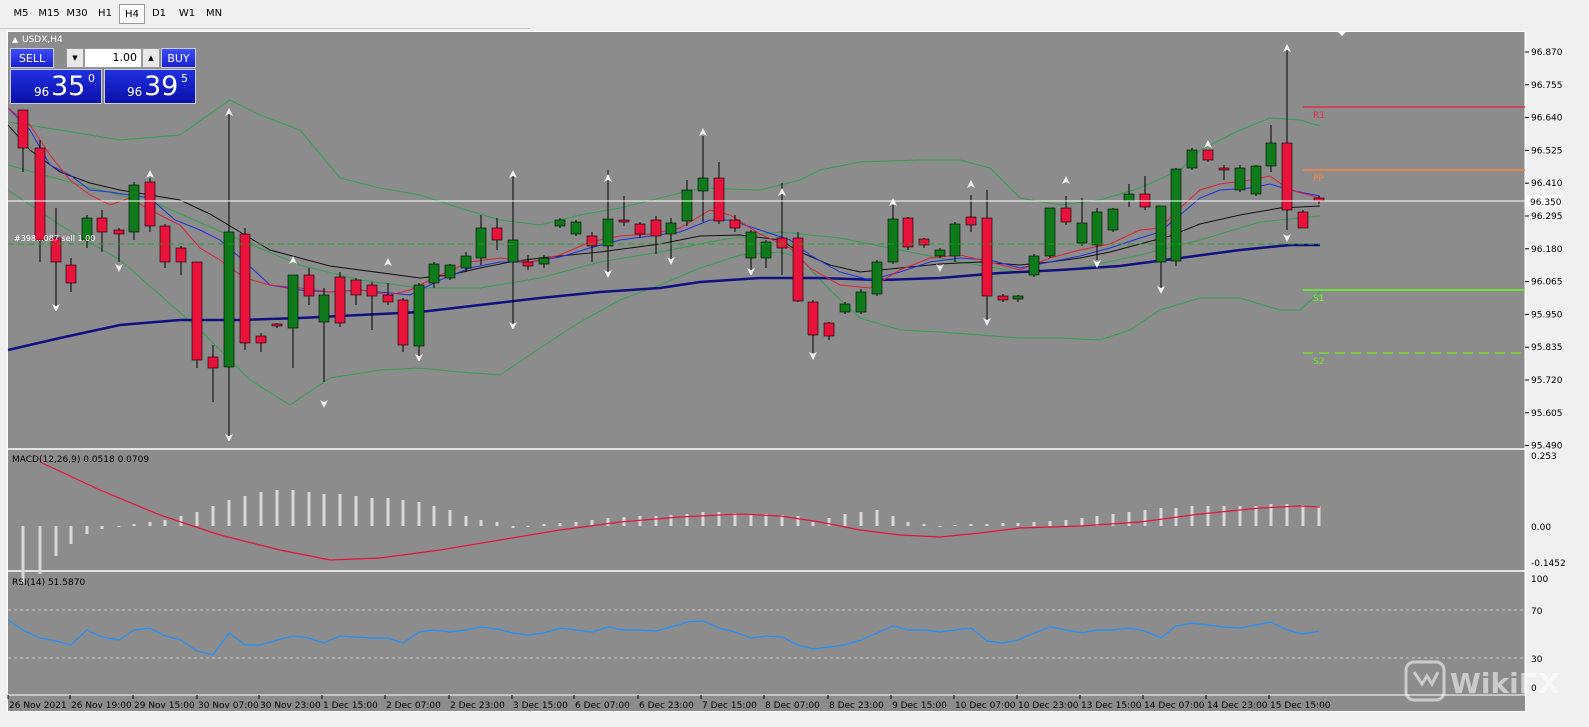 This screenshot has height=727, width=1589. Describe the element at coordinates (1414, 236) in the screenshot. I see `pivot-levels: R1 PP S1 S2` at that location.